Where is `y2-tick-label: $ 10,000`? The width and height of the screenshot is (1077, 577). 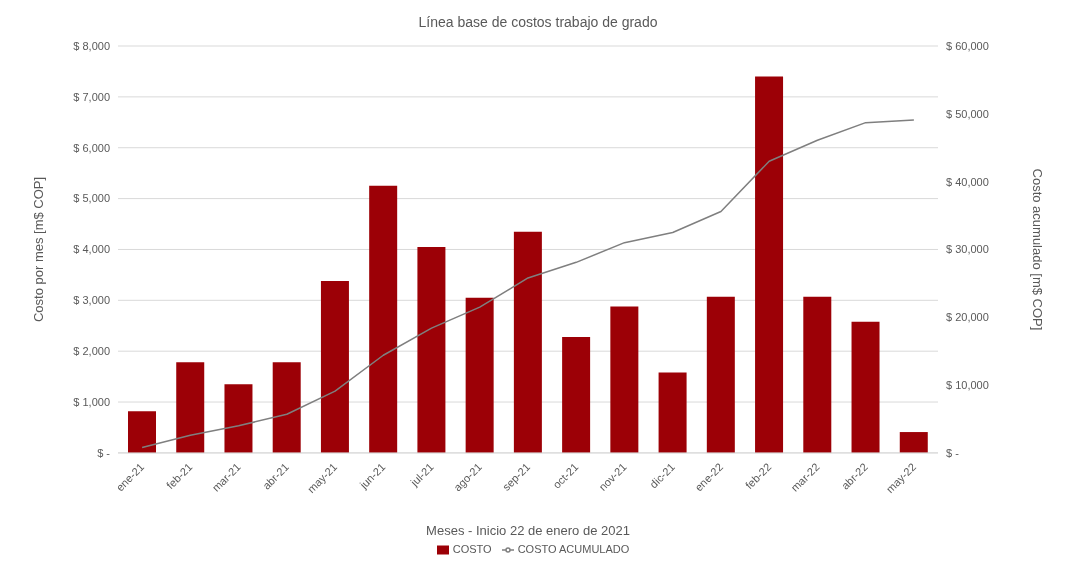 y2-tick-label: $ 10,000 is located at coordinates (967, 384).